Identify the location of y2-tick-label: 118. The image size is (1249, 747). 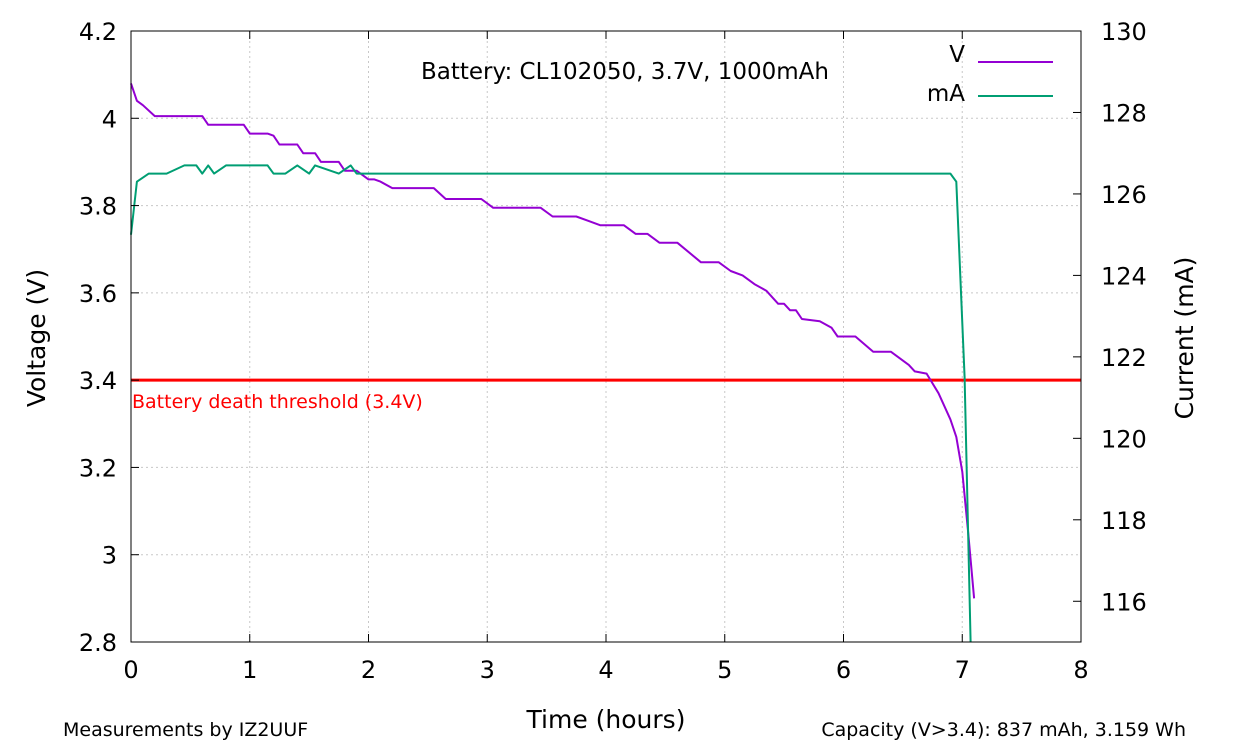
(1124, 521).